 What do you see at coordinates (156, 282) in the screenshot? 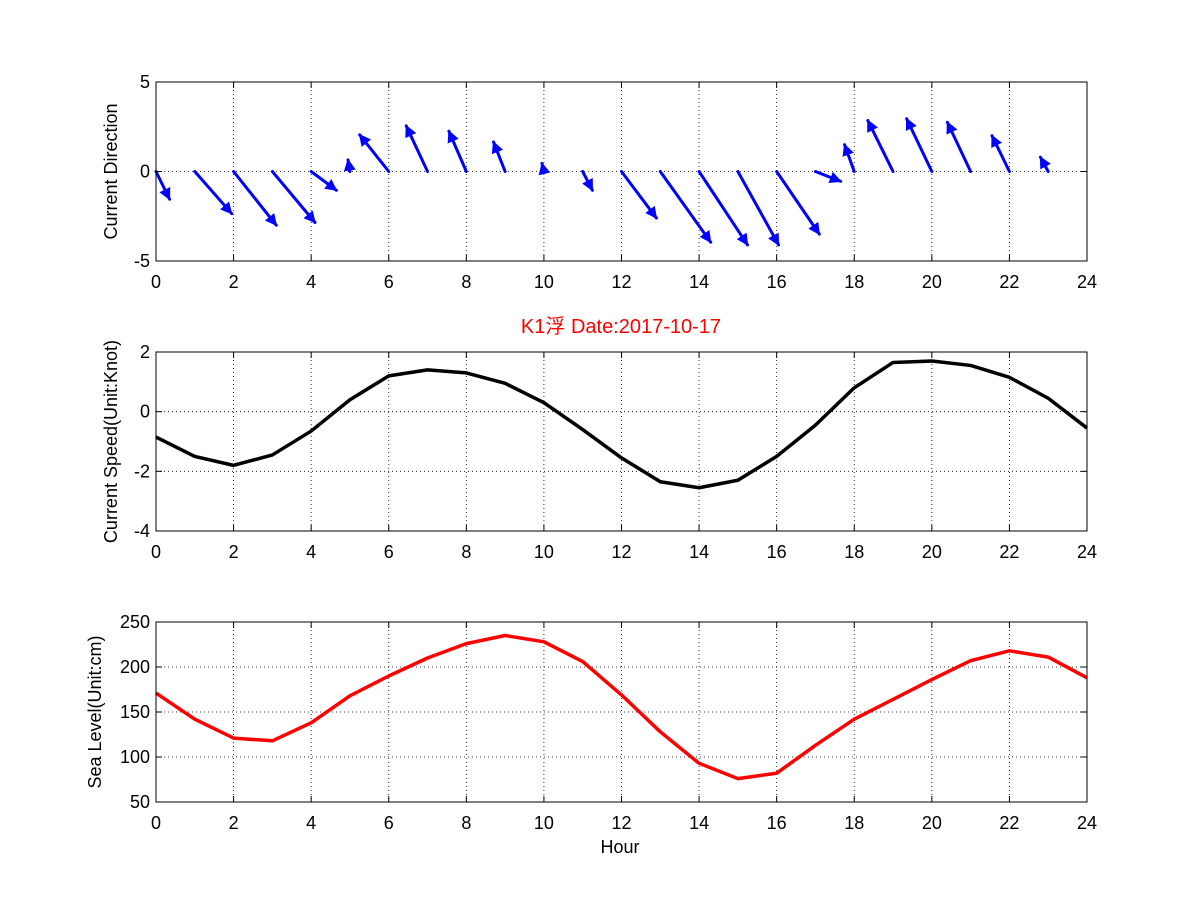
I see `direction-x-tick-label: 0` at bounding box center [156, 282].